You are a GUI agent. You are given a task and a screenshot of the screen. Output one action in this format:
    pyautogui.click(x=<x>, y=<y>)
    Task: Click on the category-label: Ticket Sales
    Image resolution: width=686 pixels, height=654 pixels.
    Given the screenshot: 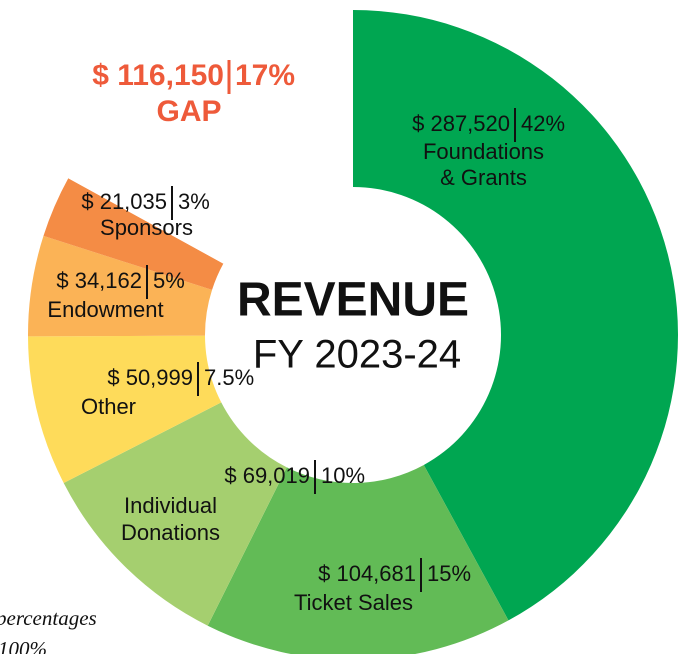 What is the action you would take?
    pyautogui.click(x=353, y=602)
    